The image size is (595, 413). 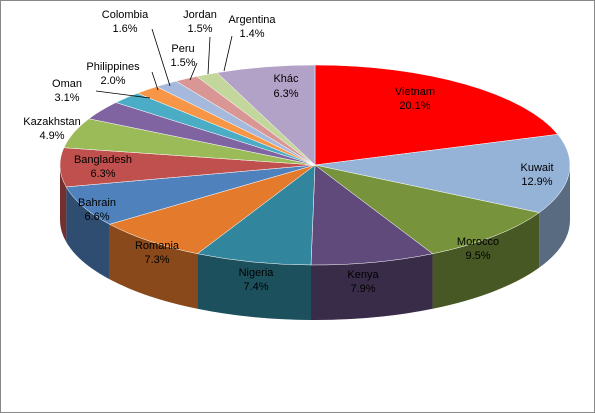 What do you see at coordinates (363, 275) in the screenshot?
I see `slice-label: Kenya` at bounding box center [363, 275].